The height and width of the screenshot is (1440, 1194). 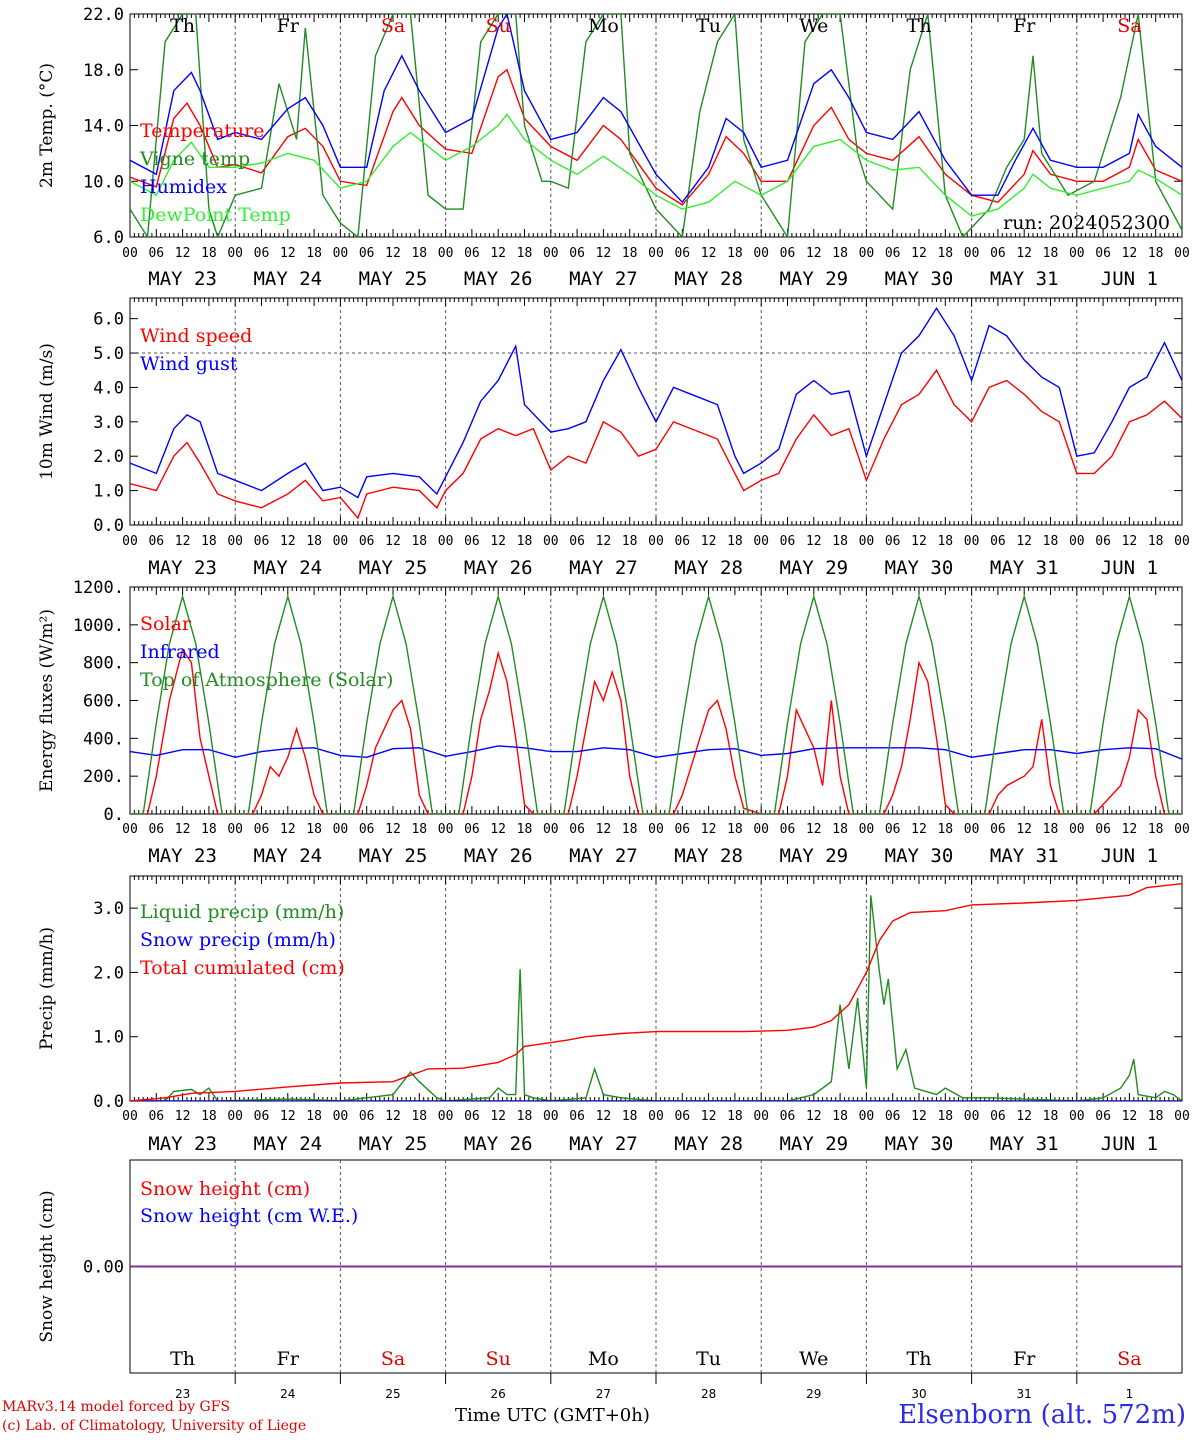 What do you see at coordinates (393, 856) in the screenshot?
I see `date-label: MAY 25` at bounding box center [393, 856].